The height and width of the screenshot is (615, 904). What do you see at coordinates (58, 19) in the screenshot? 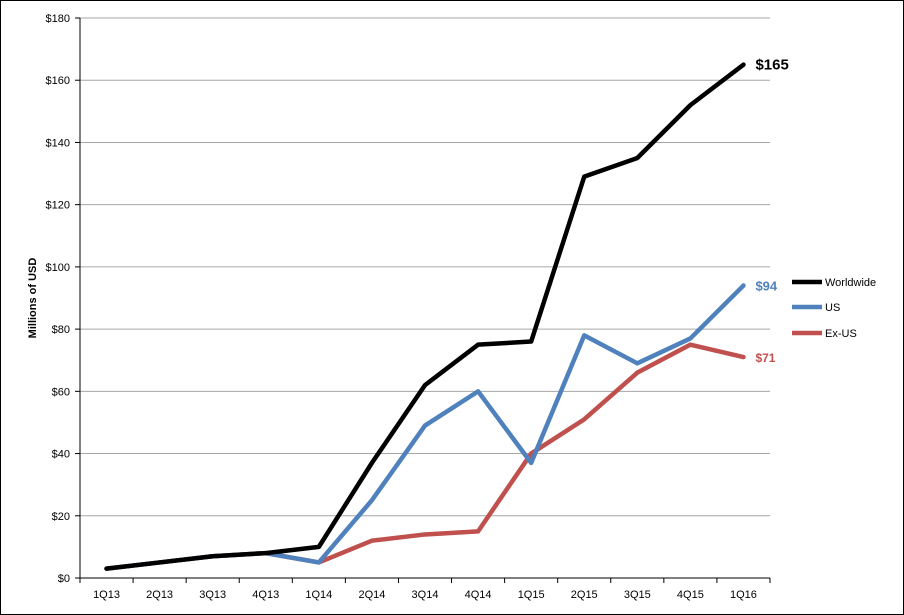
I see `y-tick-label: $180` at bounding box center [58, 19].